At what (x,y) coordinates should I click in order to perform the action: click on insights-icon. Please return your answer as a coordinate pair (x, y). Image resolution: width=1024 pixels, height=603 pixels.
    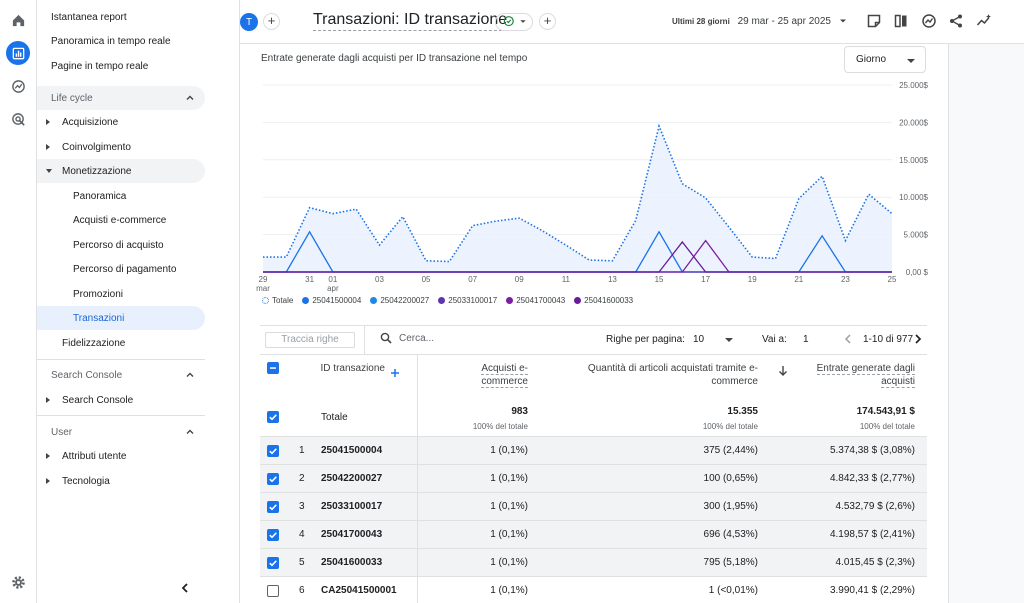
    Looking at the image, I should click on (929, 21).